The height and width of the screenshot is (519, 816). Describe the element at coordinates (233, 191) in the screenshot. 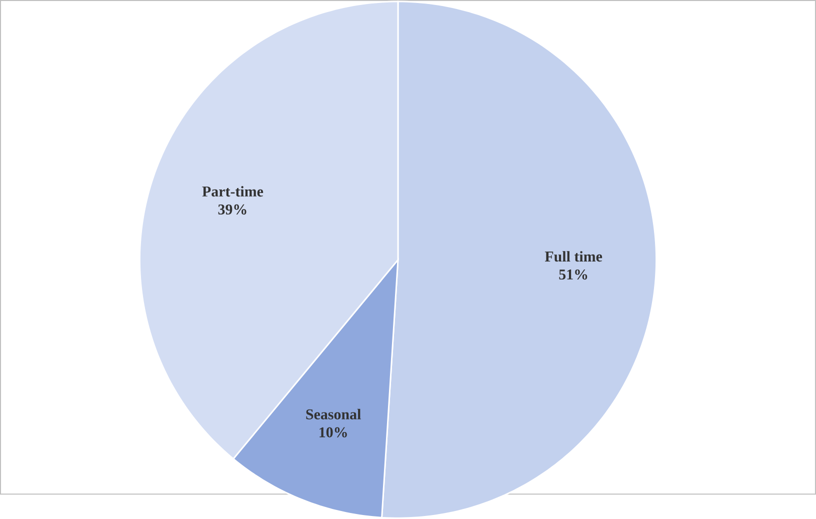

I see `slice-label: Part-time` at that location.